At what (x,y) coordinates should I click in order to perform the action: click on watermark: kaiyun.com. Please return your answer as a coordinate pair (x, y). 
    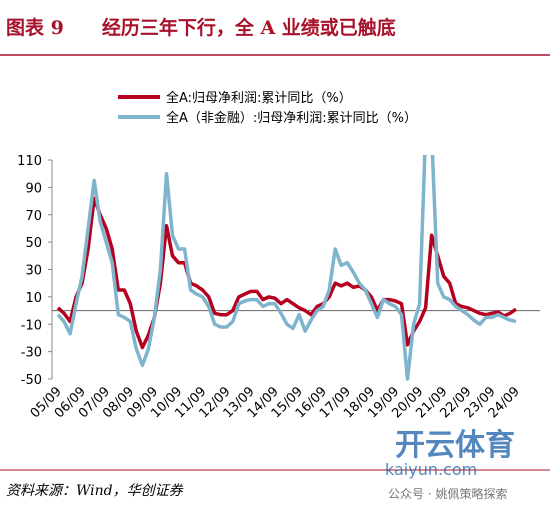
    Looking at the image, I should click on (431, 469).